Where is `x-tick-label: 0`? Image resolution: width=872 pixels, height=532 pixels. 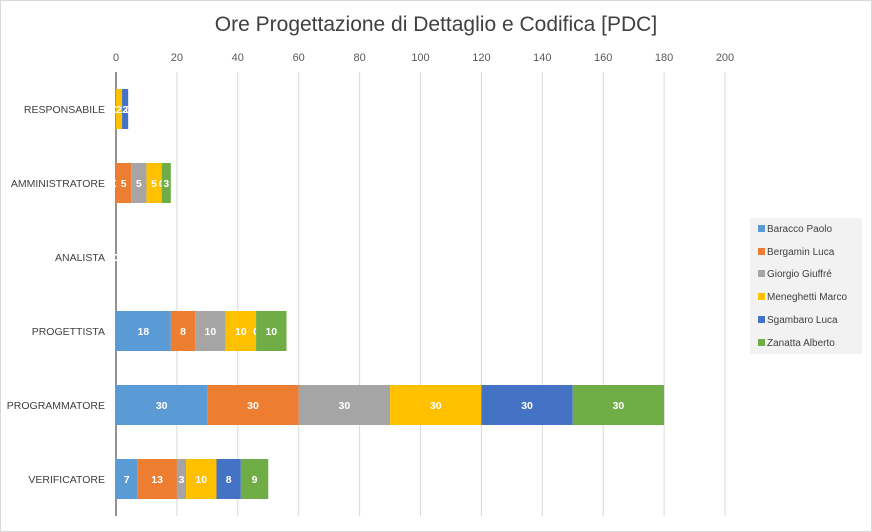
x-tick-label: 0 is located at coordinates (116, 58).